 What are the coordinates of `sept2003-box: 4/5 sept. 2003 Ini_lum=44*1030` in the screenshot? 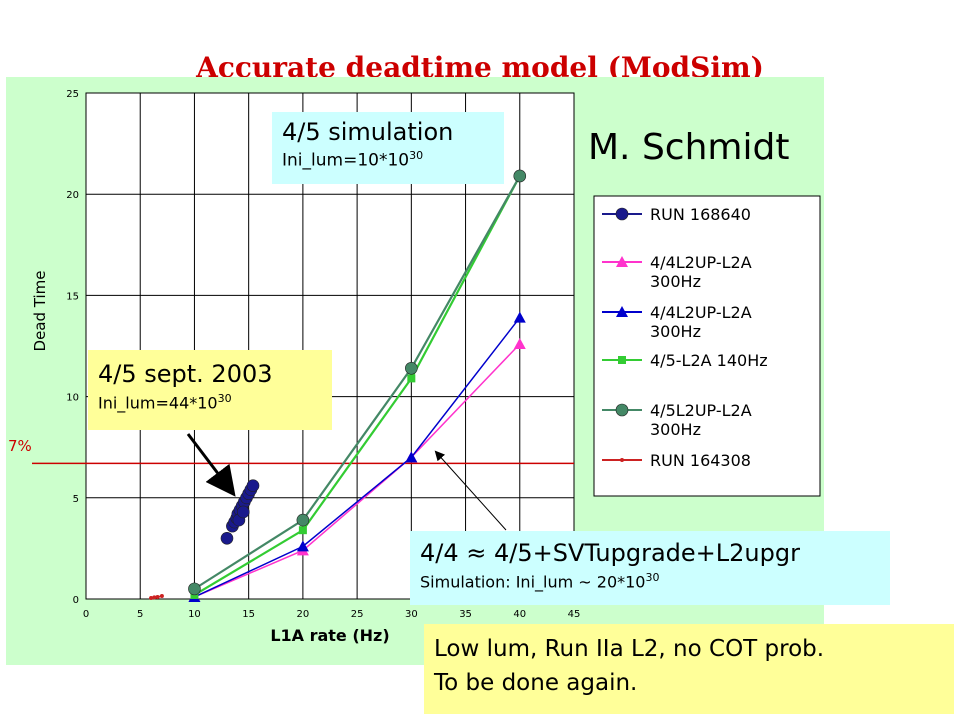 It's located at (210, 390).